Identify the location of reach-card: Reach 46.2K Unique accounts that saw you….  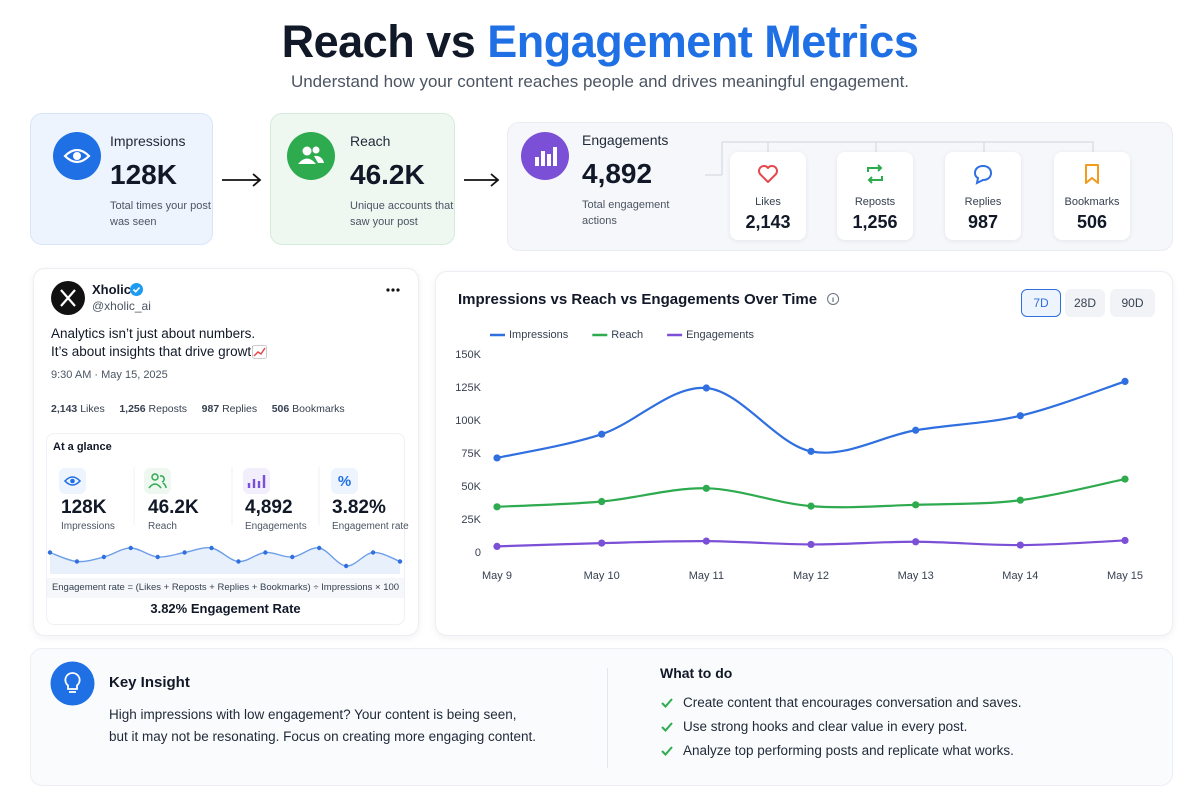
(362, 179).